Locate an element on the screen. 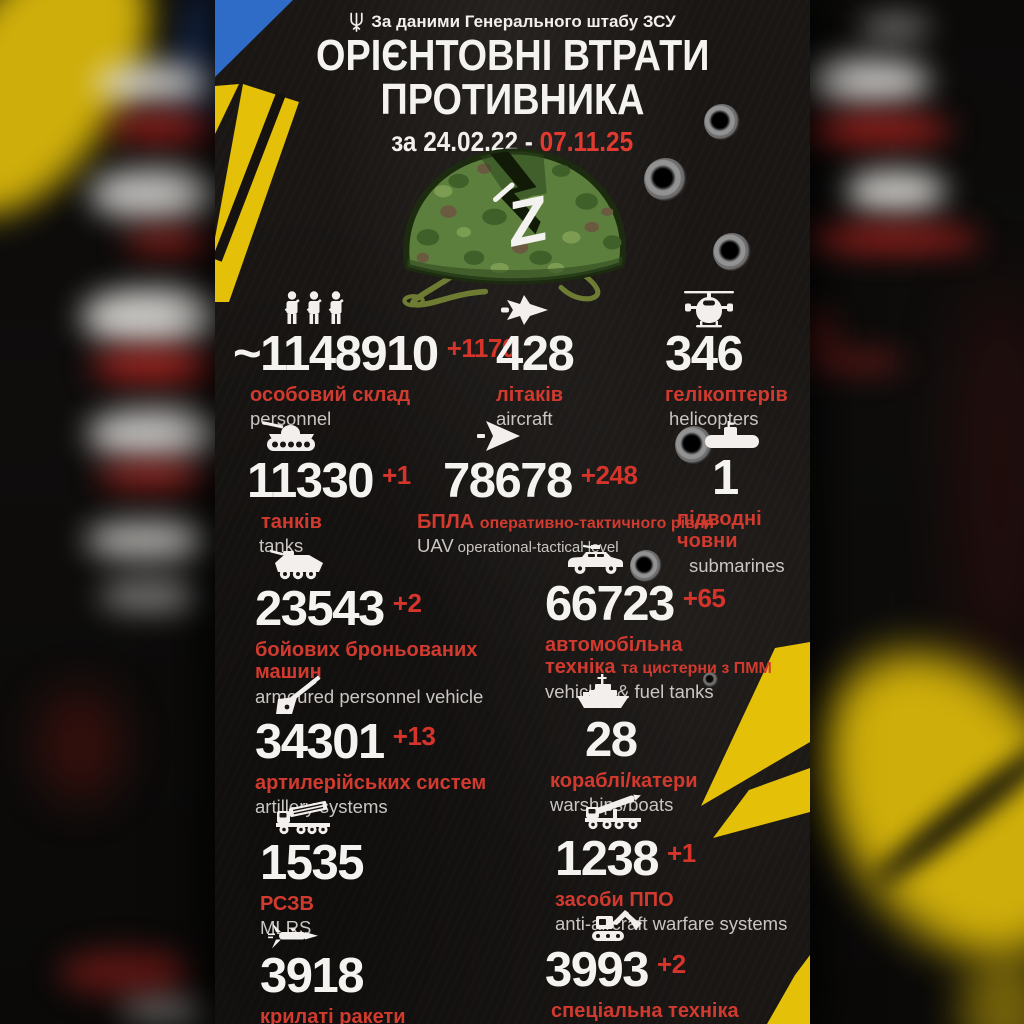  flag-yellow-ribbon-bottom-right is located at coordinates (755, 724).